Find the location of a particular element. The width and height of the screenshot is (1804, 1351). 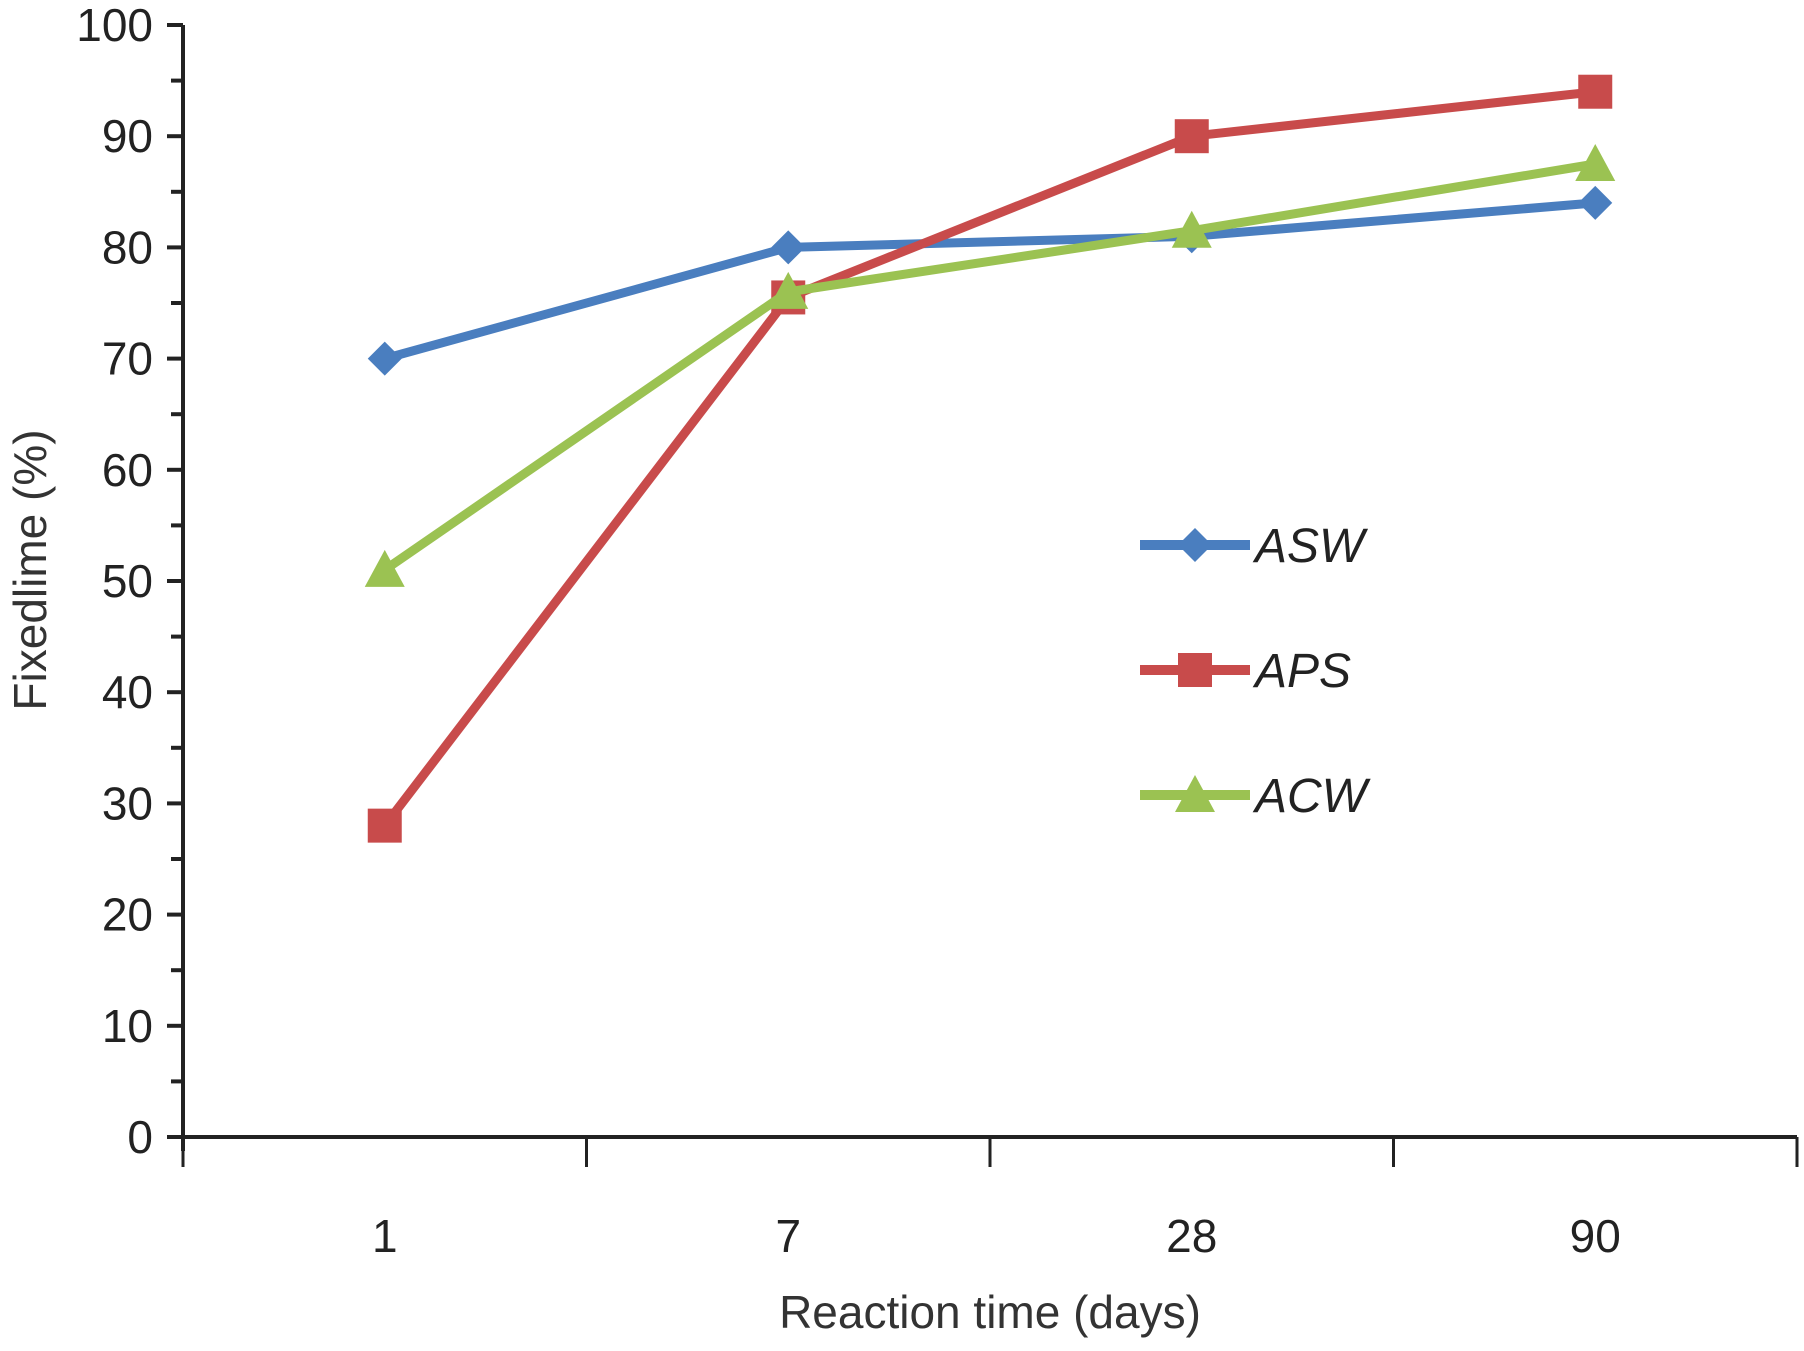

x-tick-label: 90 is located at coordinates (1595, 1236).